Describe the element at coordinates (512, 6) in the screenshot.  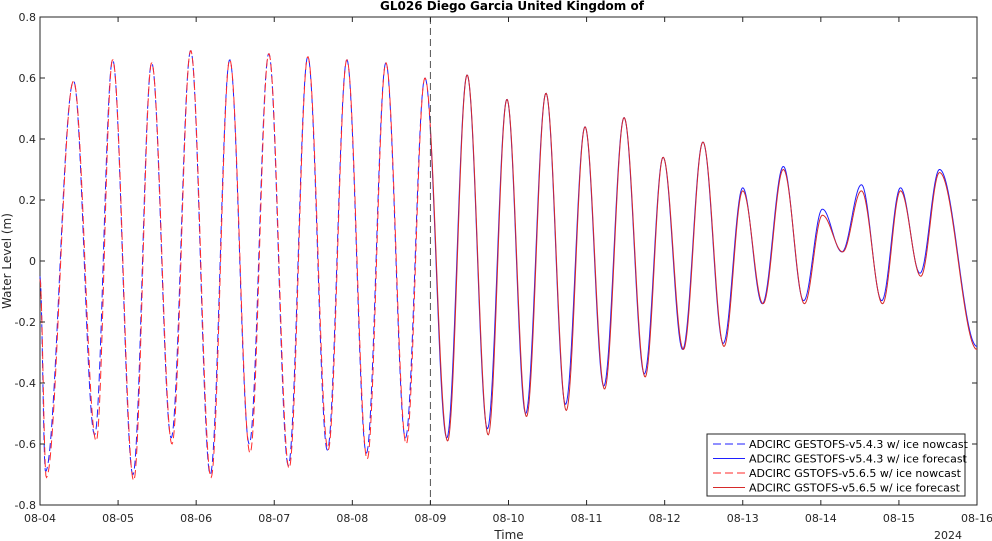
I see `chart-title: GL026 Diego Garcia United Kingdom of` at that location.